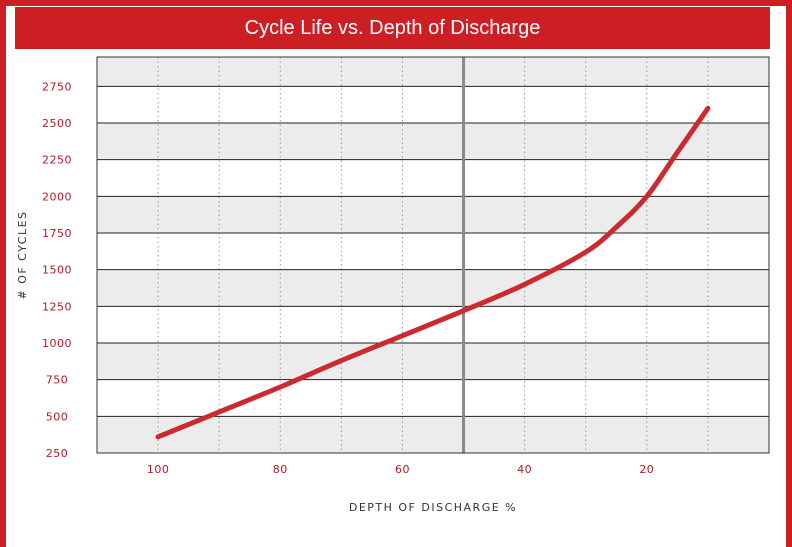 The height and width of the screenshot is (547, 792). What do you see at coordinates (158, 469) in the screenshot?
I see `x-tick-label: 100` at bounding box center [158, 469].